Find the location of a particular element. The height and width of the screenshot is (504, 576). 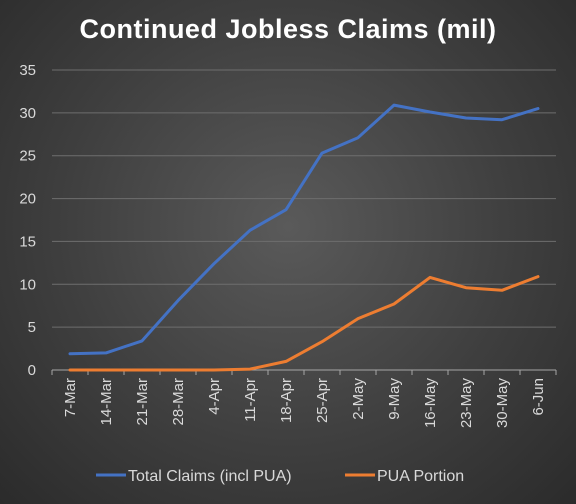

x-tick-label: 30-May is located at coordinates (502, 403).